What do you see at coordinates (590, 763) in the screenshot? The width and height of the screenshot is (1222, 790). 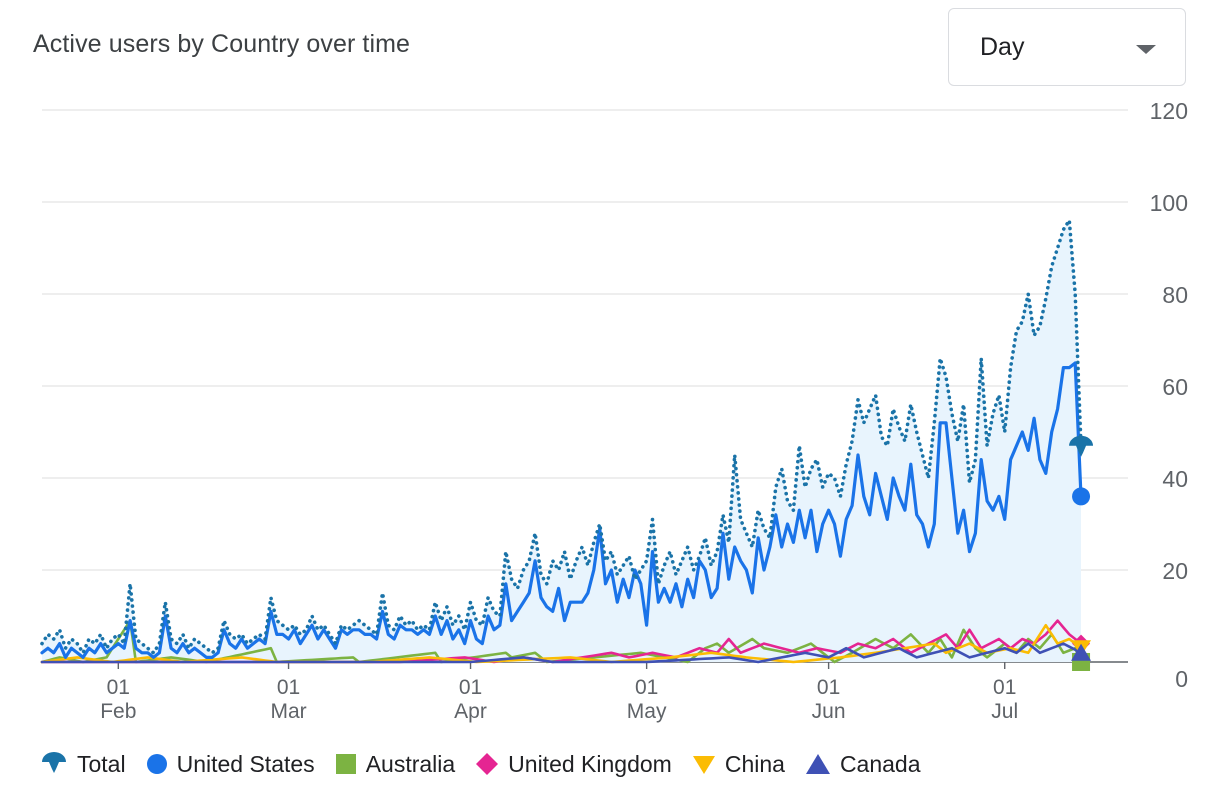 I see `legend-label-united-kingdom: United Kingdom` at bounding box center [590, 763].